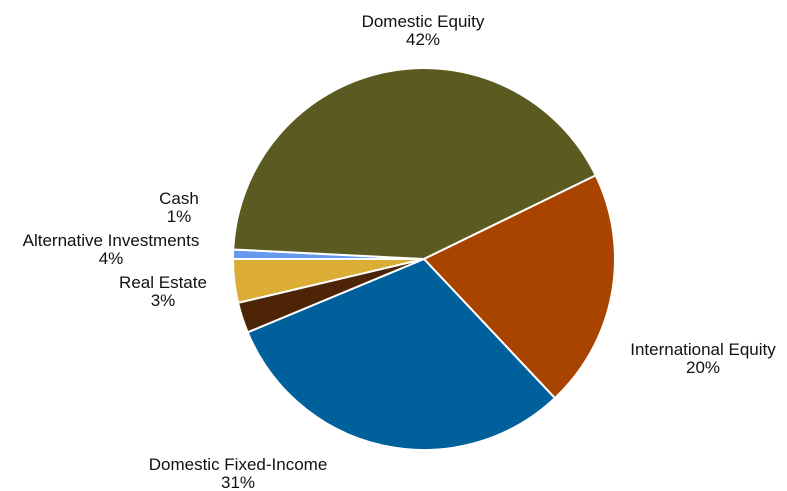 The width and height of the screenshot is (787, 491). What do you see at coordinates (423, 21) in the screenshot?
I see `slice-name-domestic-equity: Domestic Equity` at bounding box center [423, 21].